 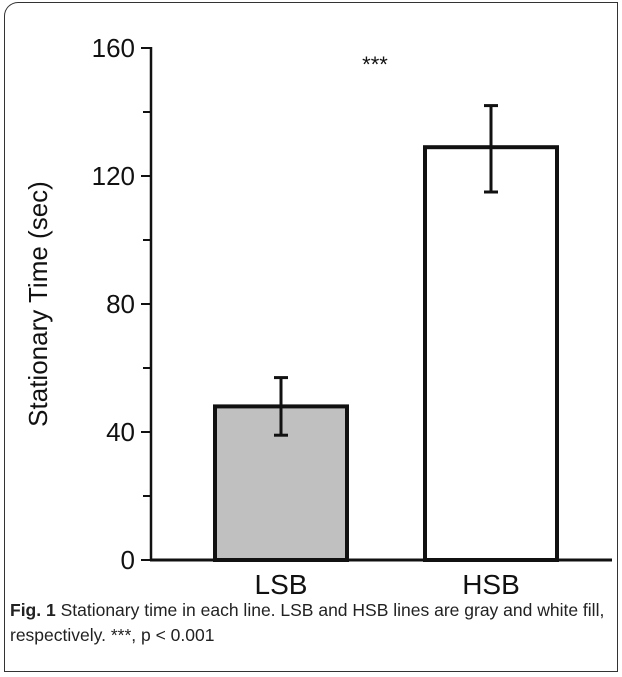 I want to click on y-axis-ticks: 0 40 80 120 160, so click(x=121, y=304).